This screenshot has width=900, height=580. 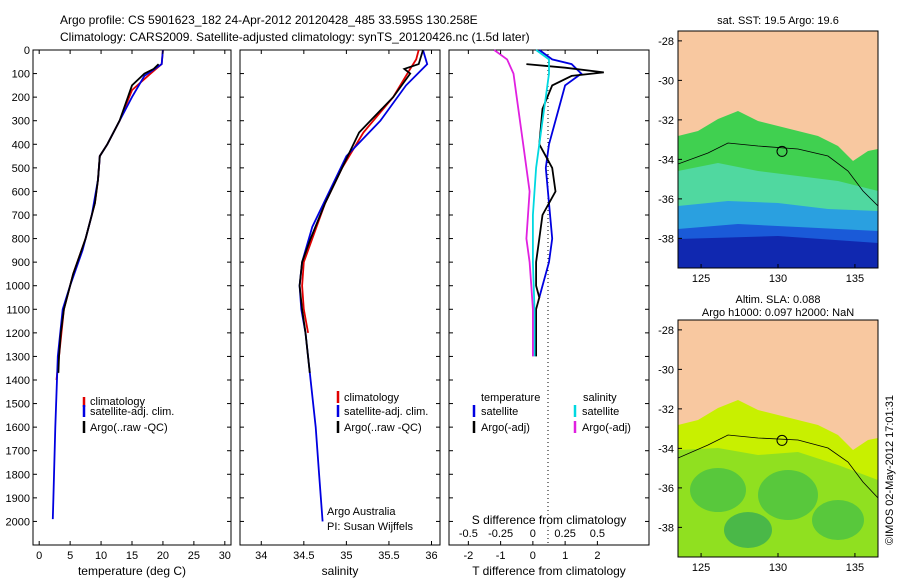 What do you see at coordinates (597, 534) in the screenshot?
I see `s-tick-label: 0.5` at bounding box center [597, 534].